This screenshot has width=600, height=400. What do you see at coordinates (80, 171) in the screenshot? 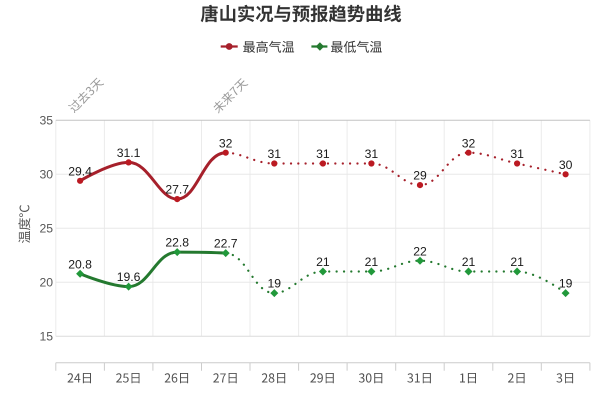
I see `svg-text: 29.4` at bounding box center [80, 171].